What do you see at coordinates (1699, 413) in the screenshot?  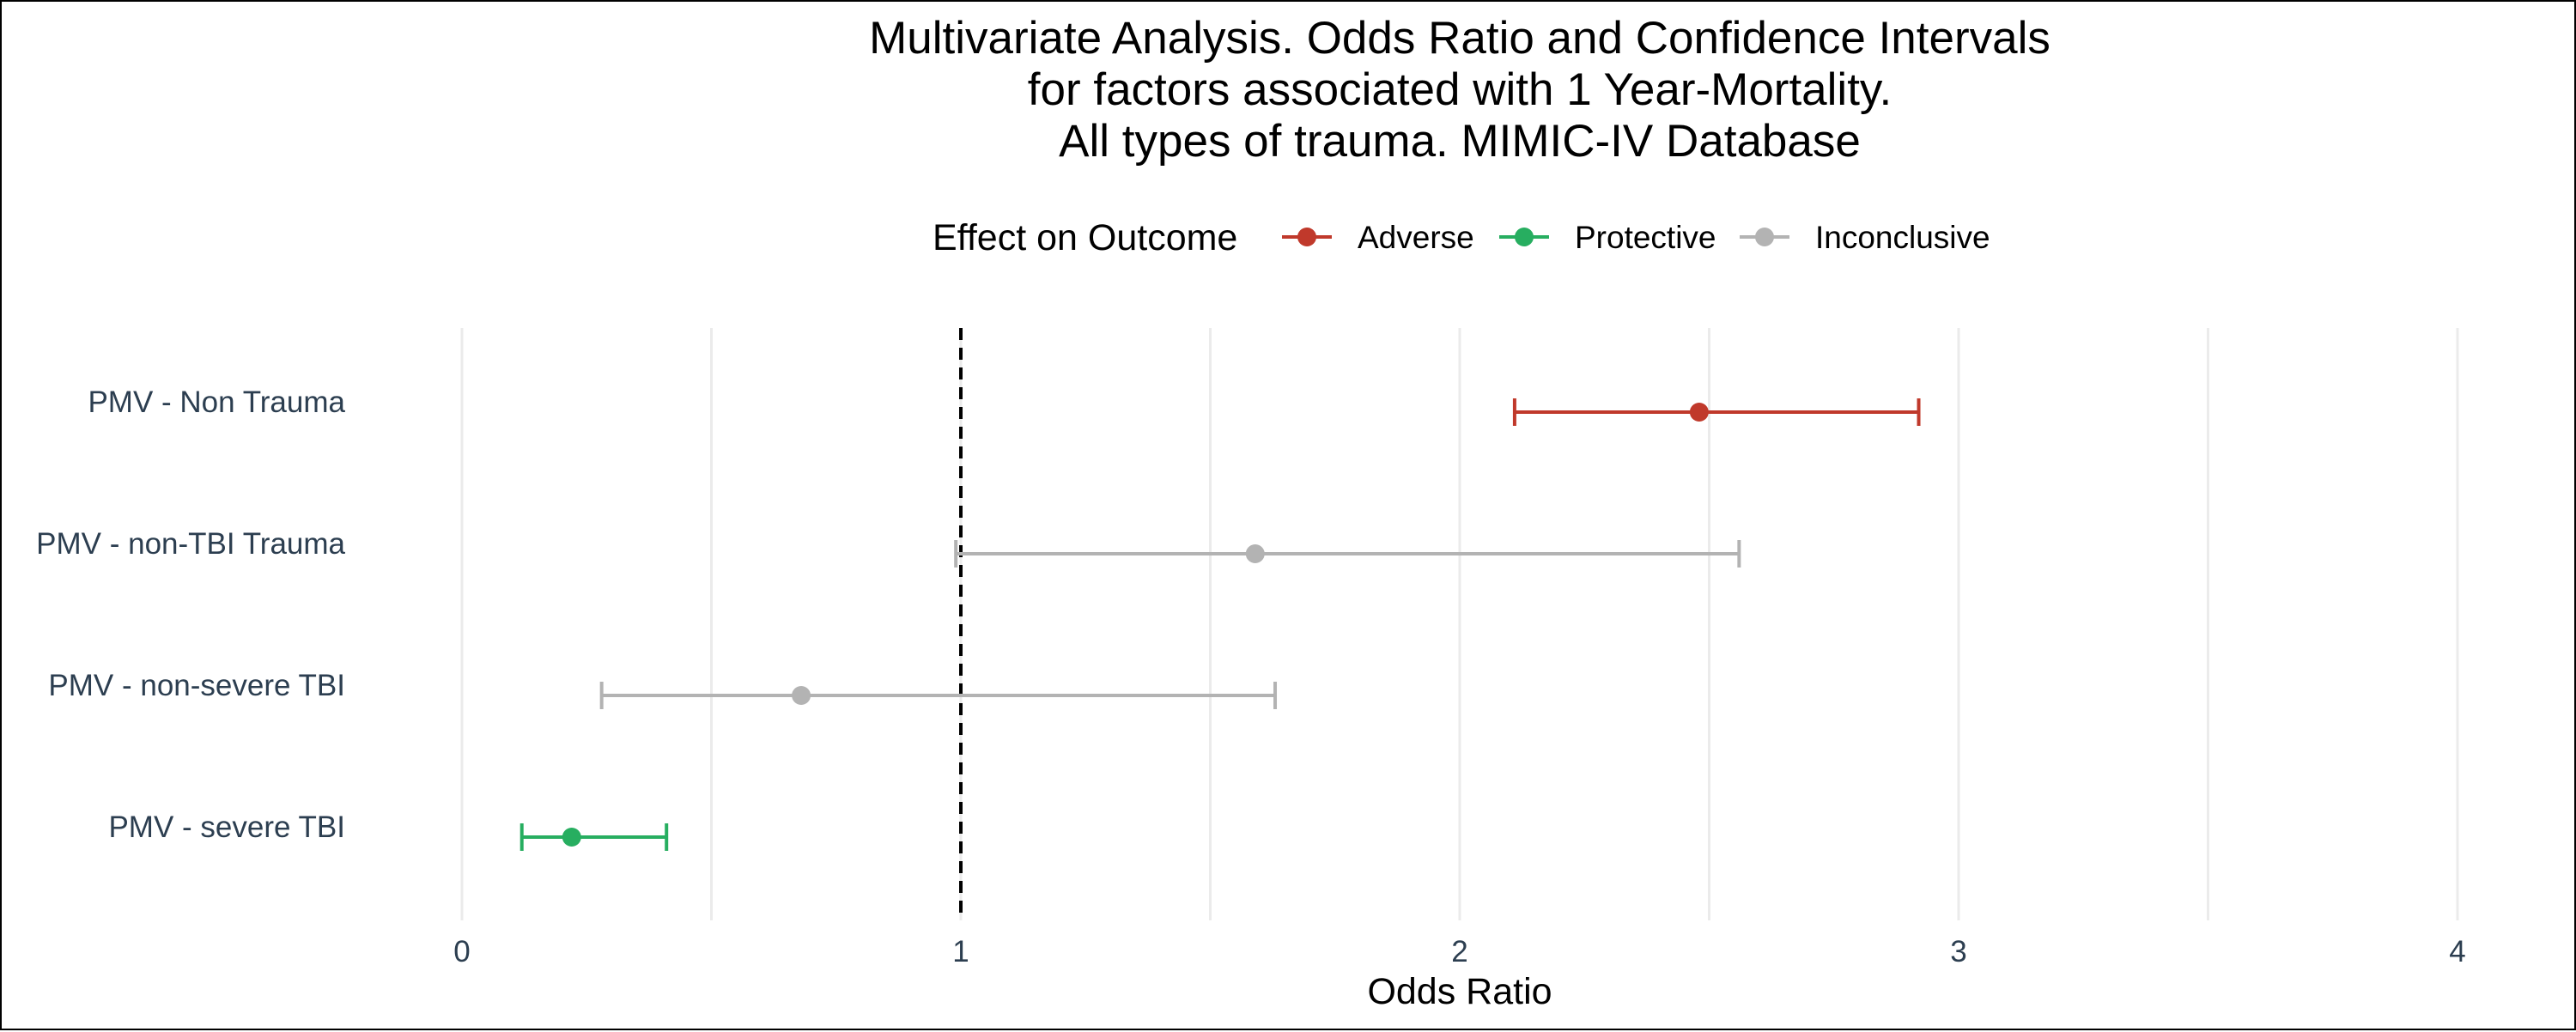 I see `point-estimate-pmv-non-trauma` at bounding box center [1699, 413].